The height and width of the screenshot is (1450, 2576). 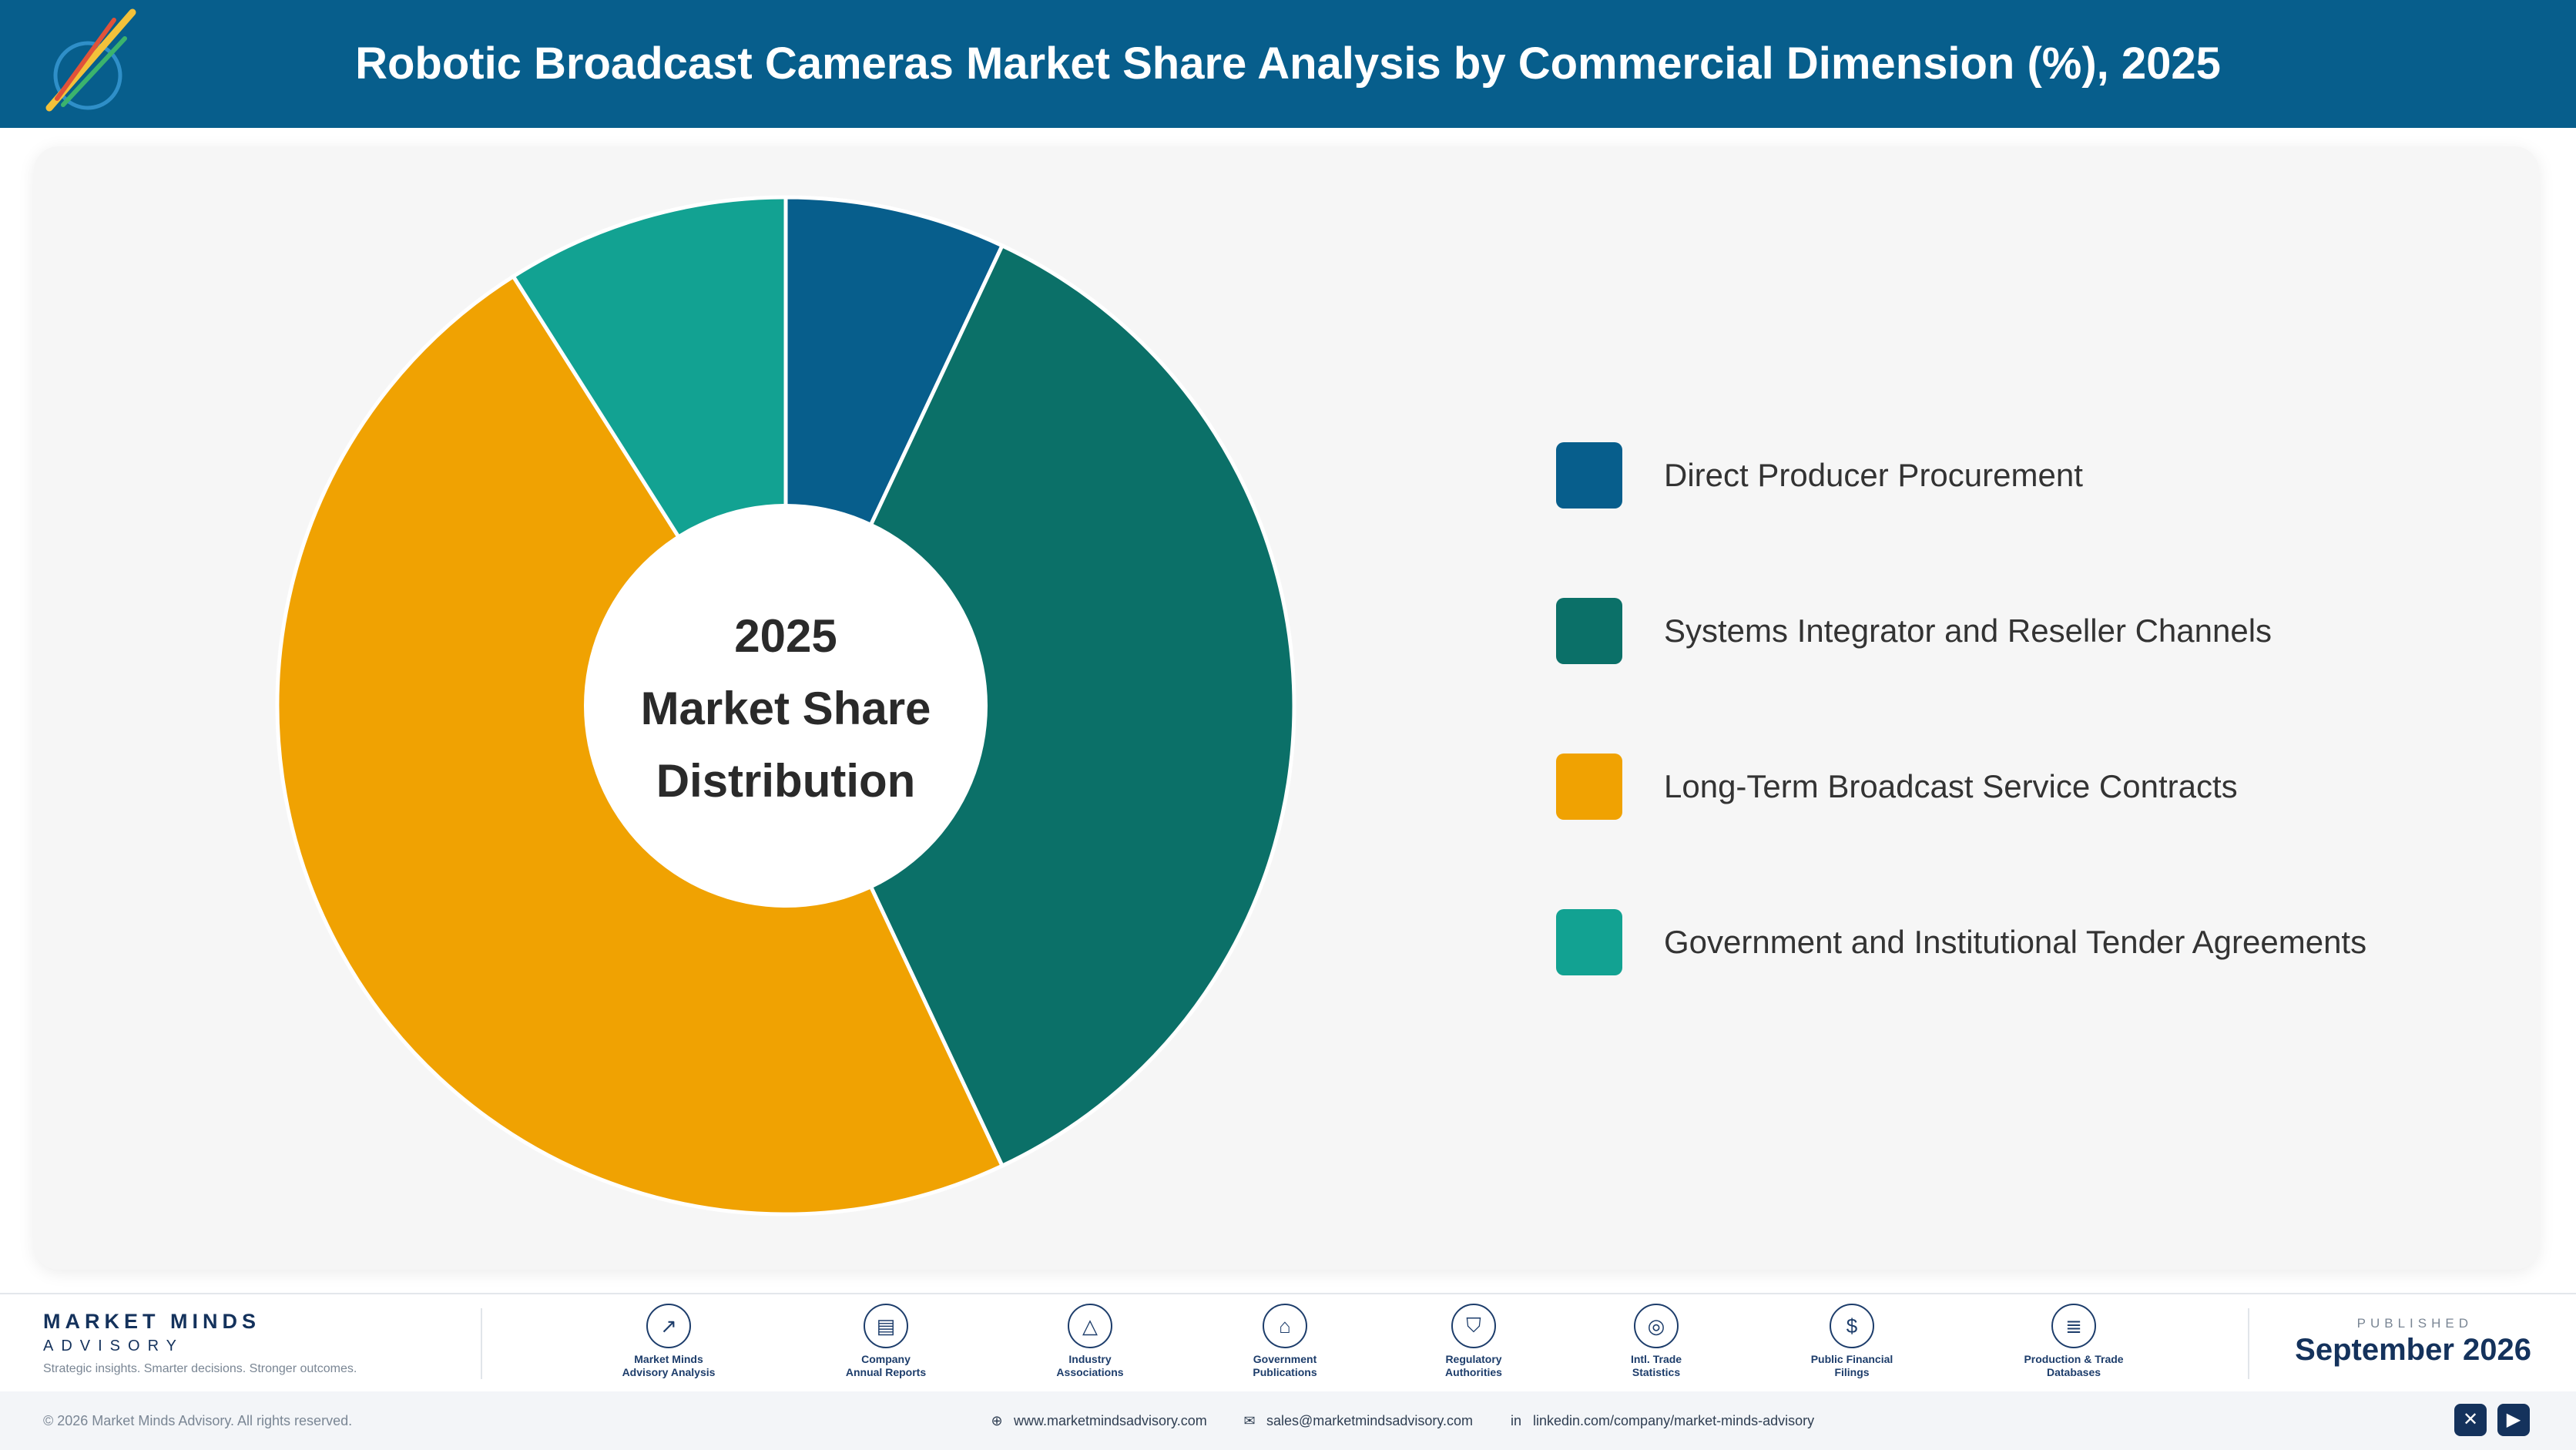 I want to click on donut-hole, so click(x=786, y=706).